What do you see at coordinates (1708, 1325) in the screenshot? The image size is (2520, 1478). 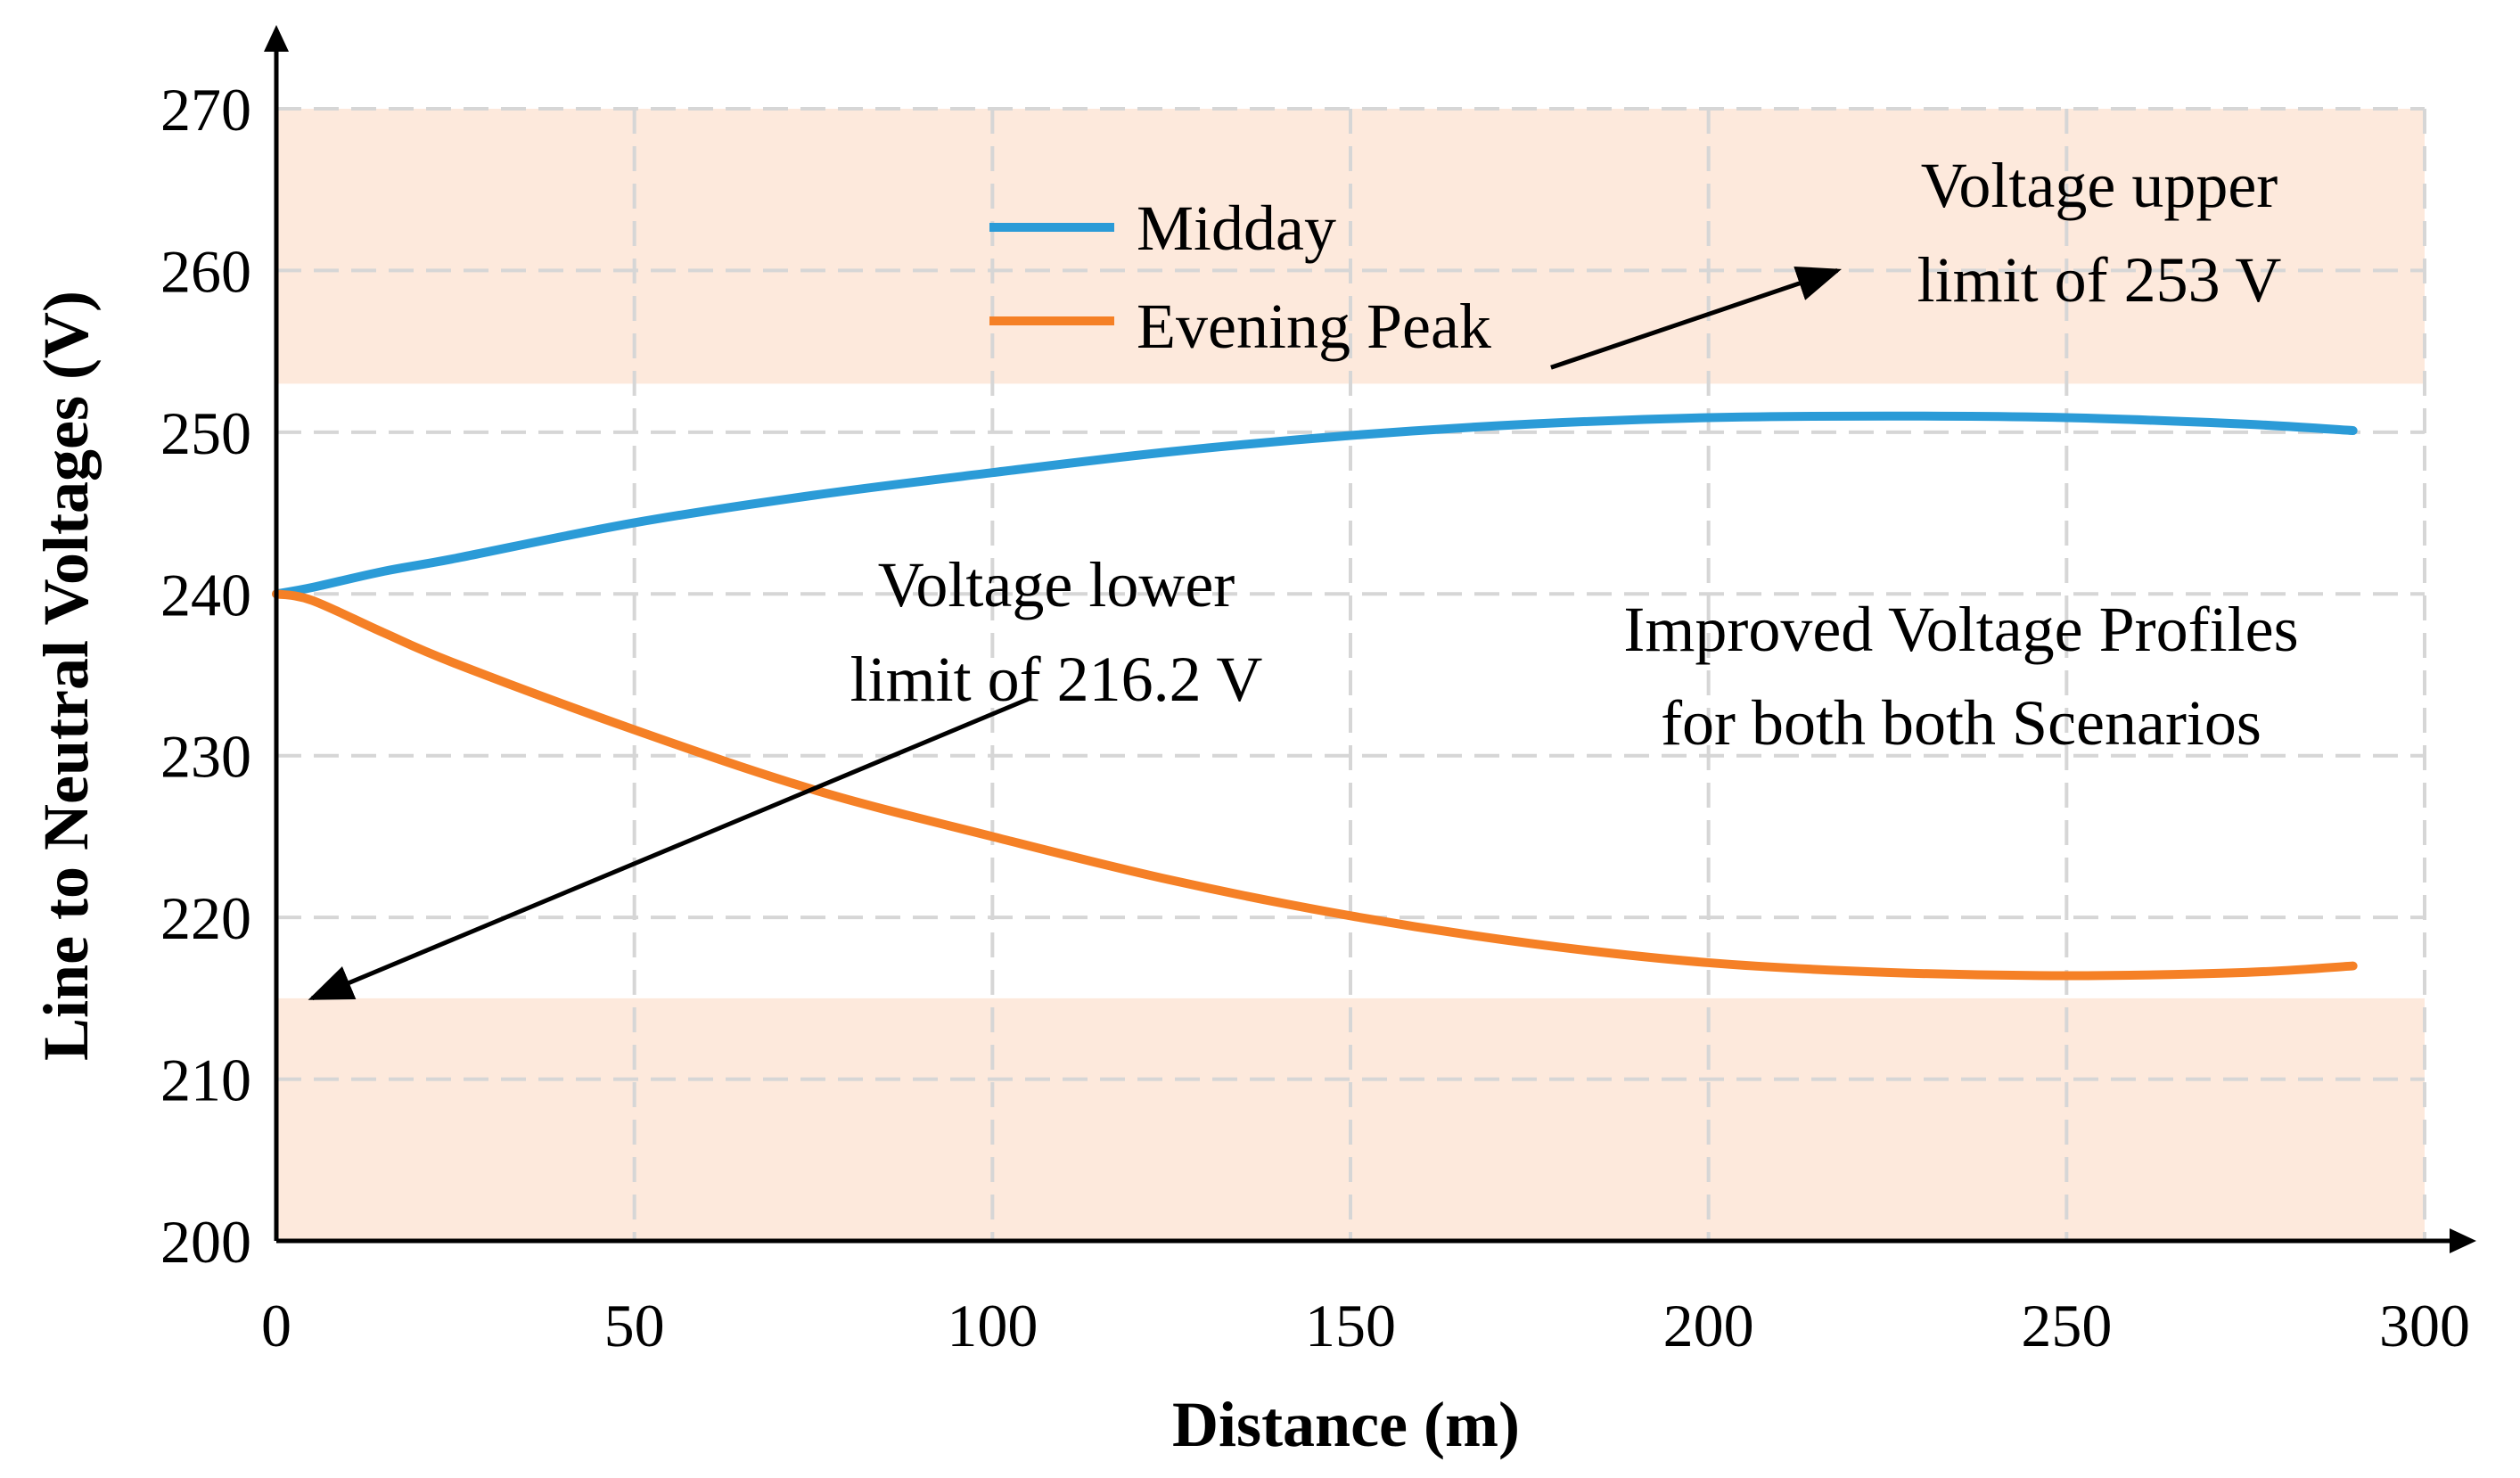 I see `x-tick-label: 200` at bounding box center [1708, 1325].